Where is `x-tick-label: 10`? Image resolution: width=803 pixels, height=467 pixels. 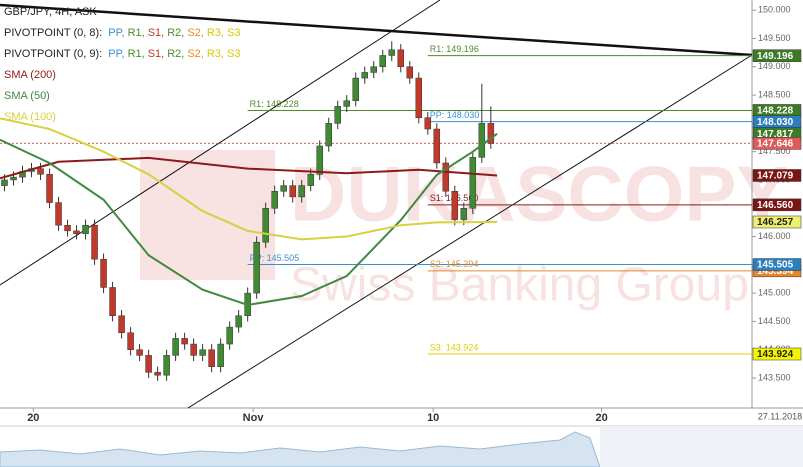
x-tick-label: 10 is located at coordinates (433, 418).